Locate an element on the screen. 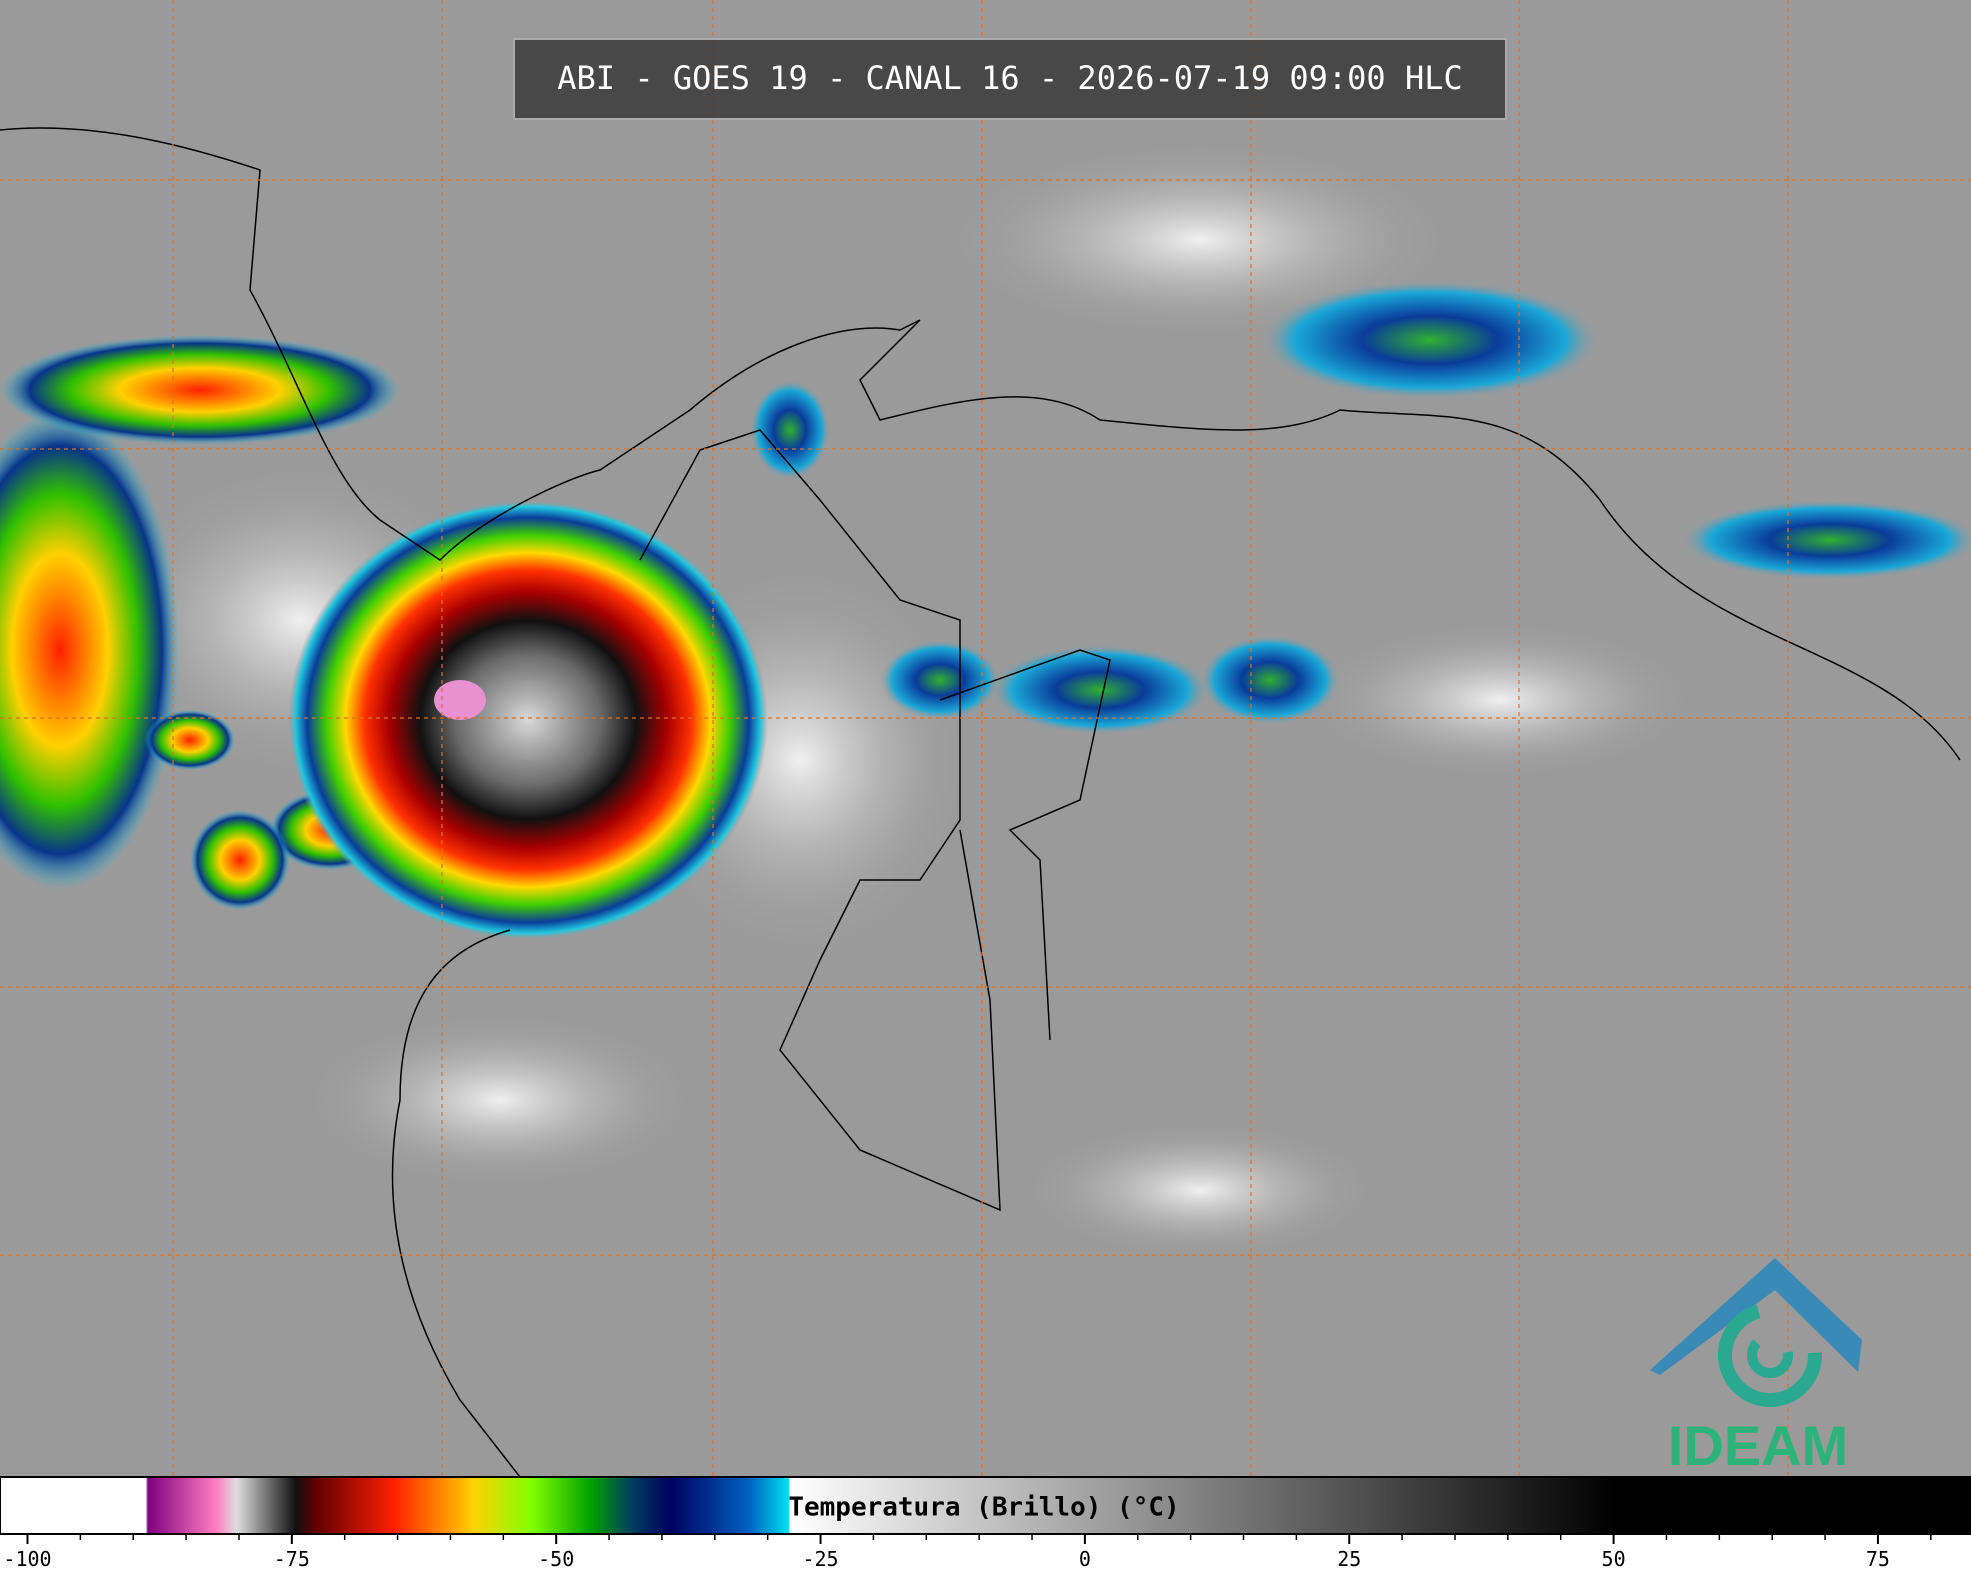 This screenshot has height=1577, width=1971. colorbar-label: Temperatura (Brillo) (°C) is located at coordinates (983, 1508).